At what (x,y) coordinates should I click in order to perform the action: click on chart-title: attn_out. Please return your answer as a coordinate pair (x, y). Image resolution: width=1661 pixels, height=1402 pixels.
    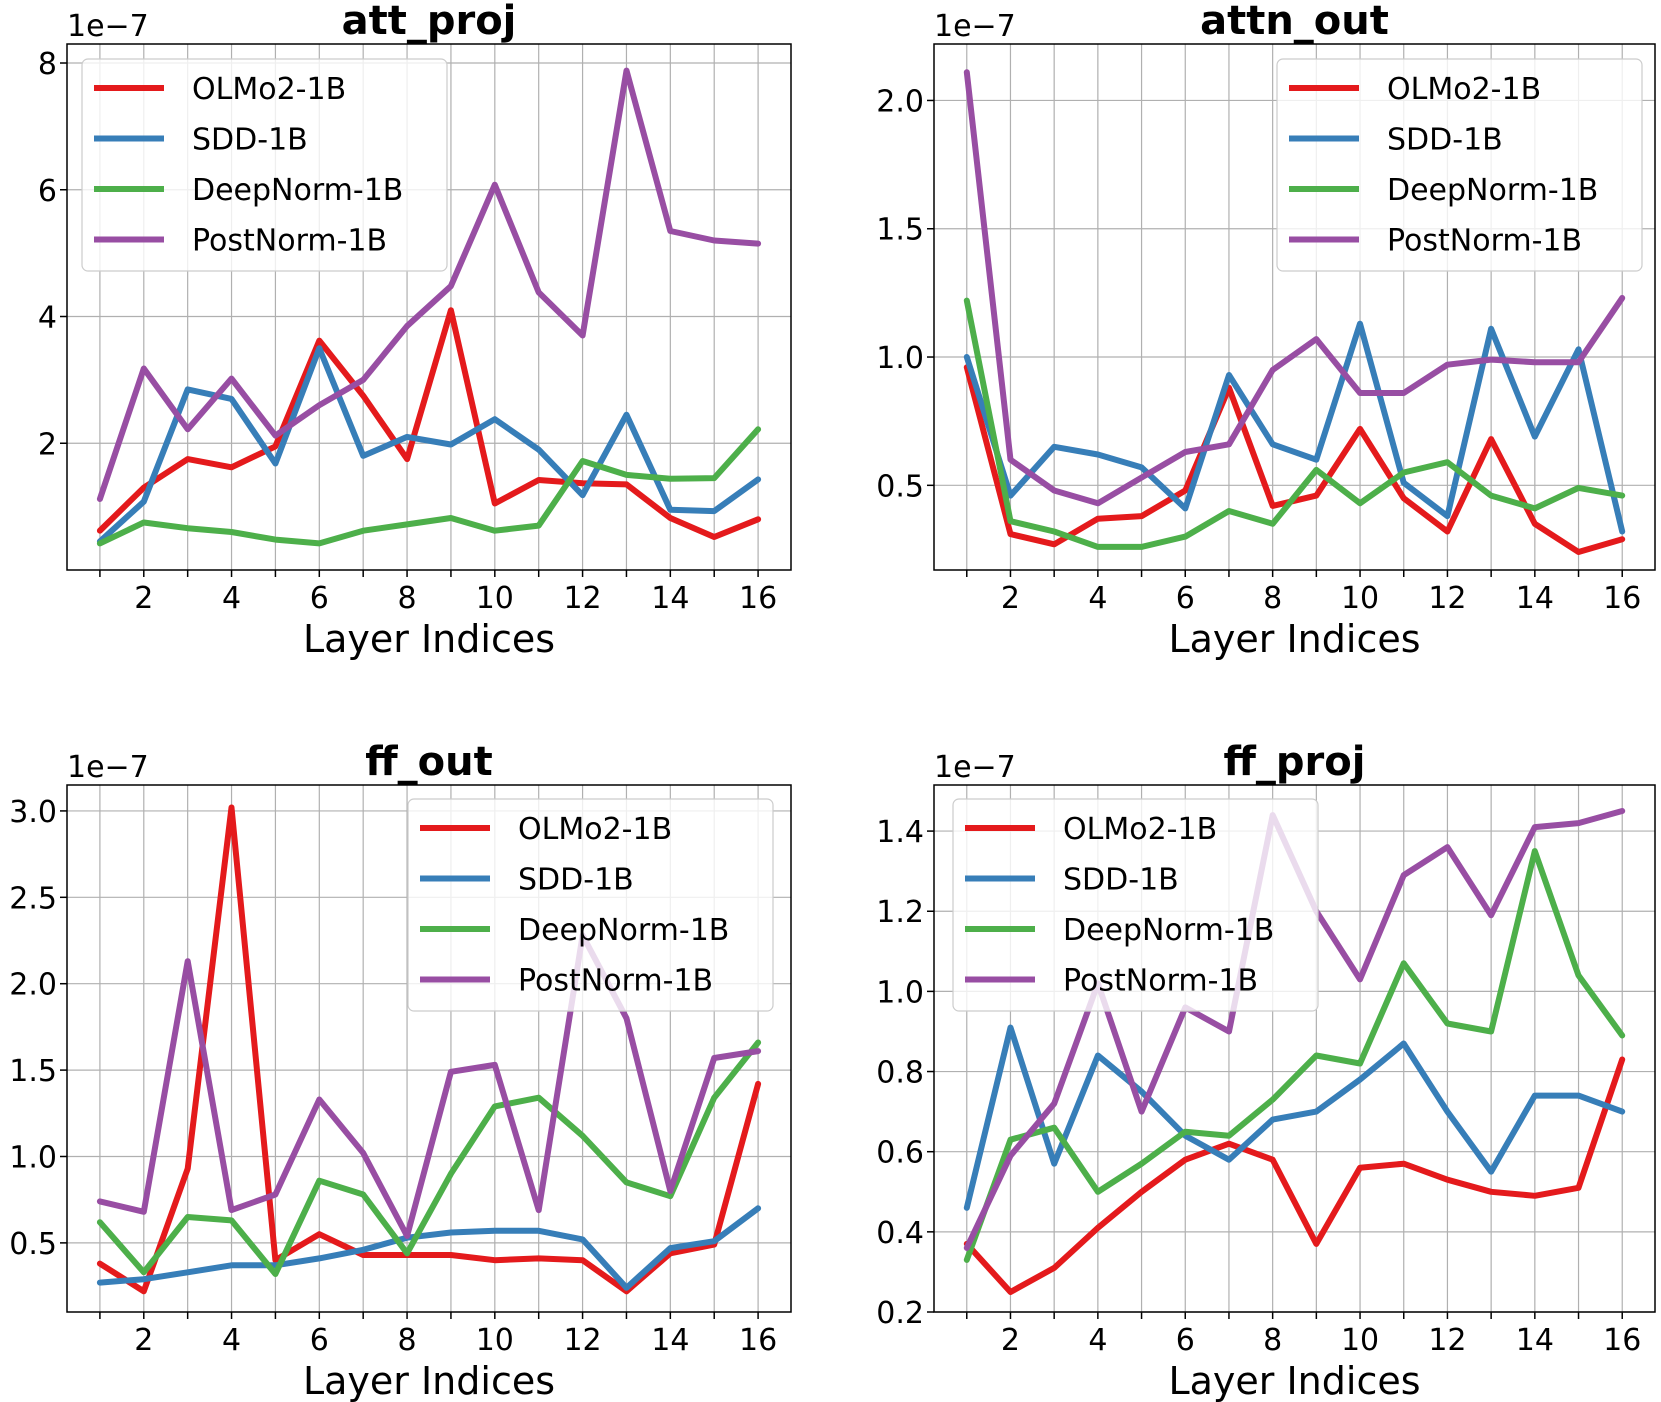
    Looking at the image, I should click on (1294, 22).